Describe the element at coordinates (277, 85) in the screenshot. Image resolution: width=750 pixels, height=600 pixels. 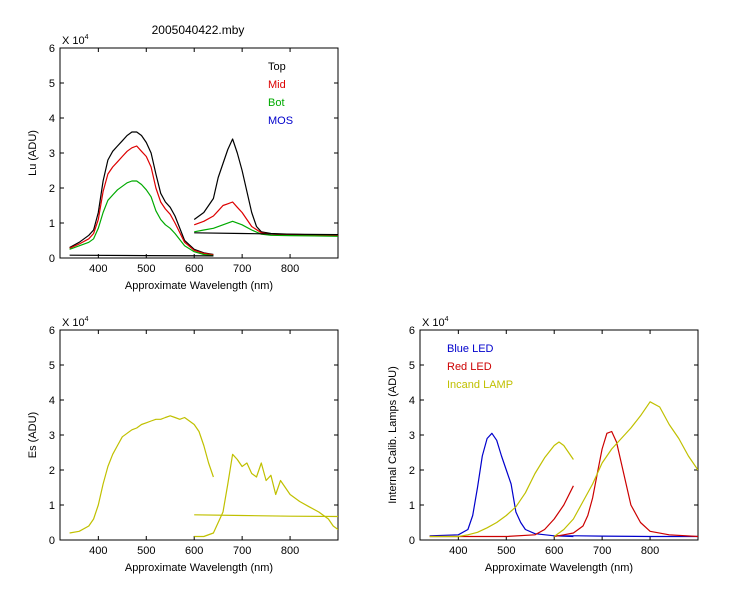
I see `legend-entry-mid: Mid` at that location.